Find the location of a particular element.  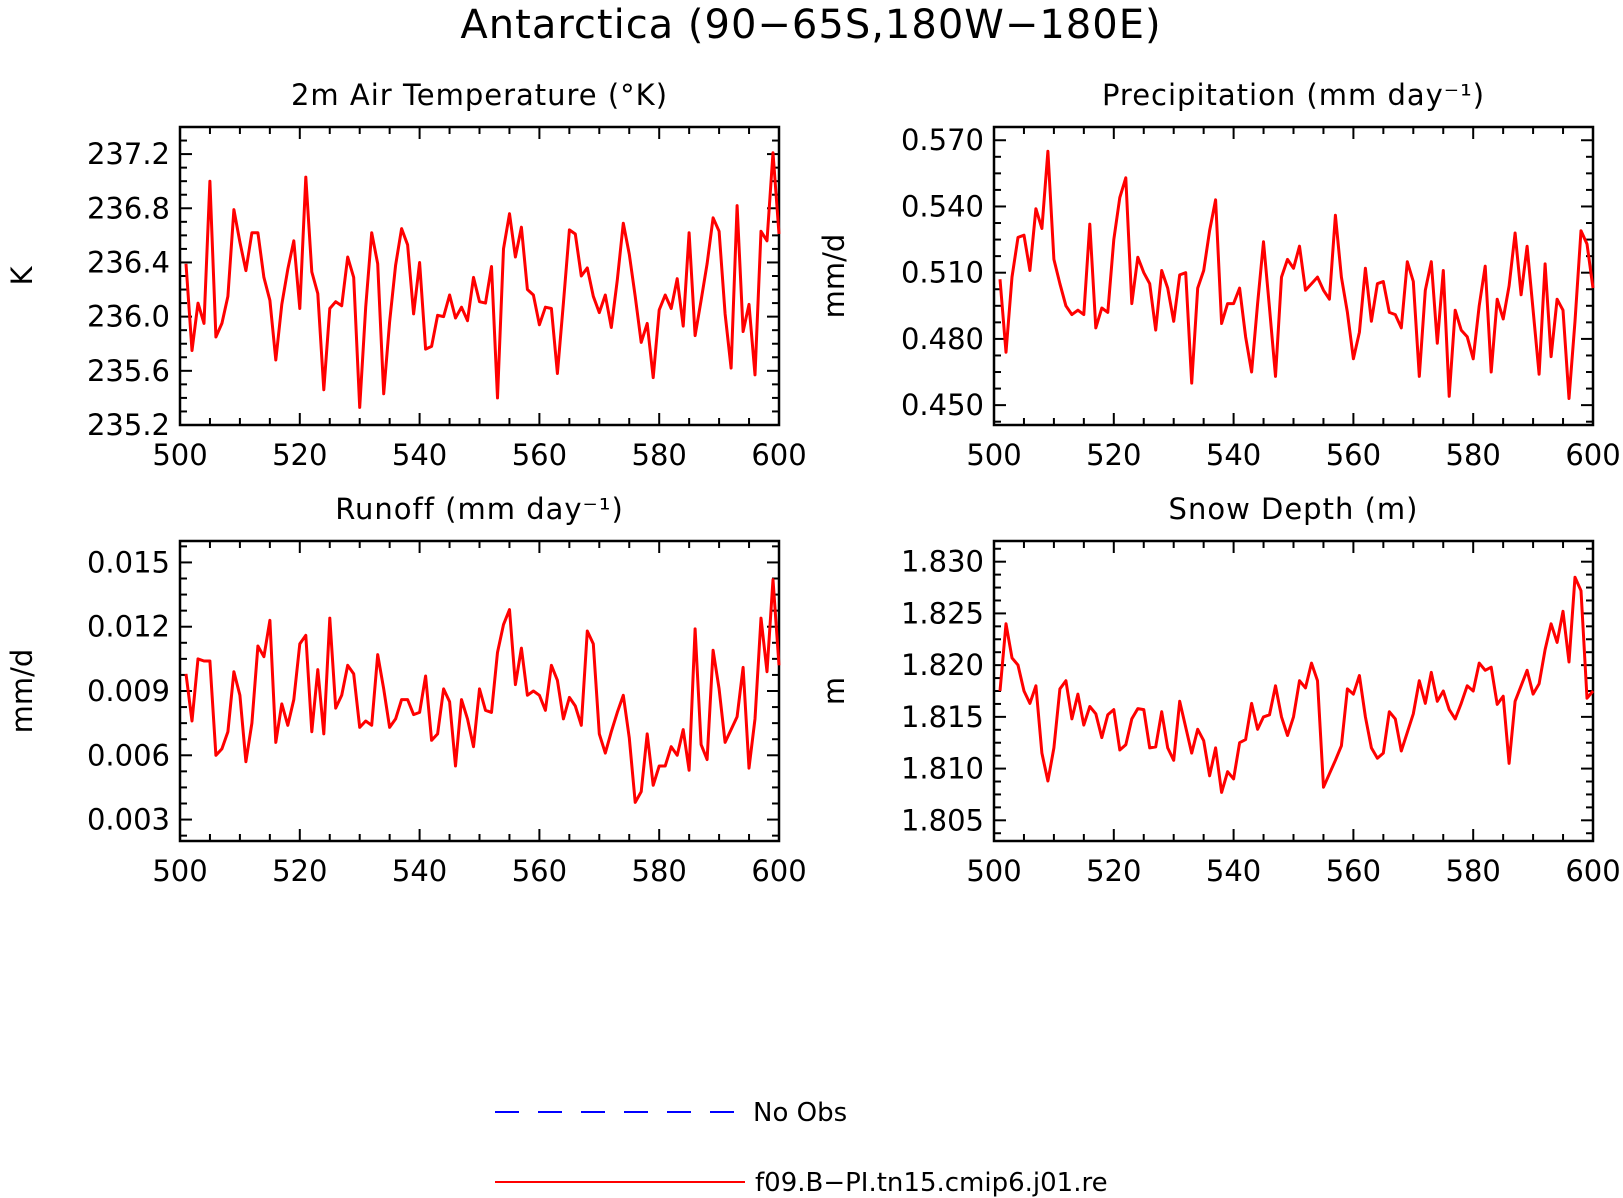

snow-depth-ytick-label: 1.810 is located at coordinates (942, 769).